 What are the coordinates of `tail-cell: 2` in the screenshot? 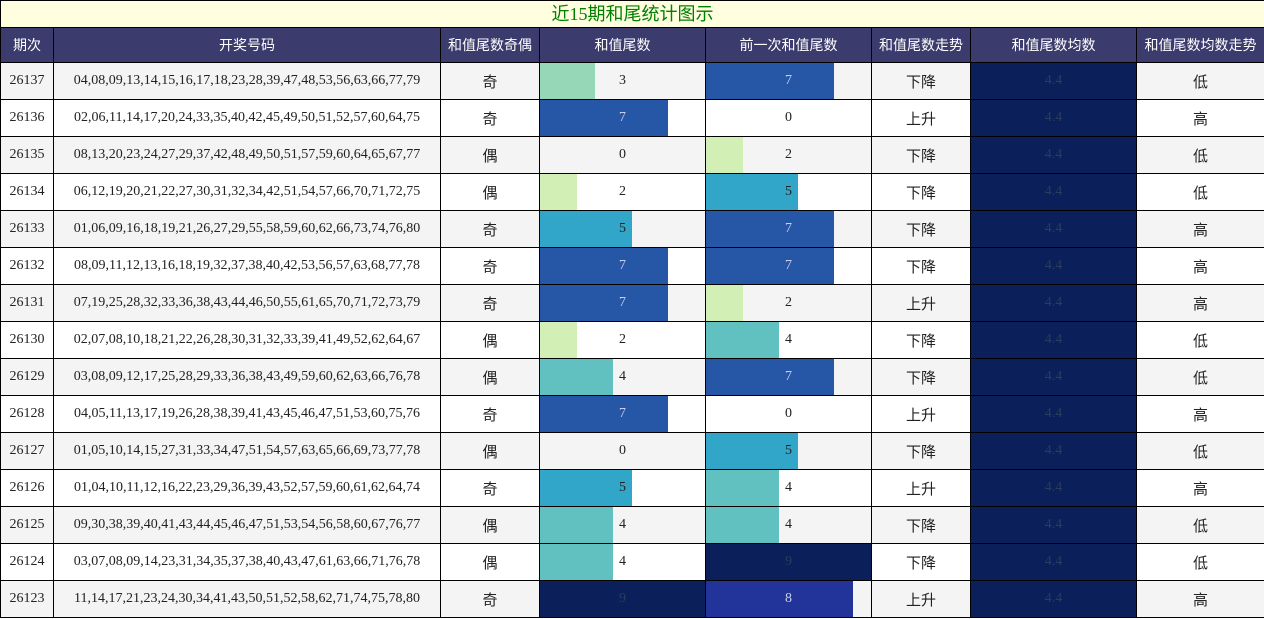 It's located at (622, 340).